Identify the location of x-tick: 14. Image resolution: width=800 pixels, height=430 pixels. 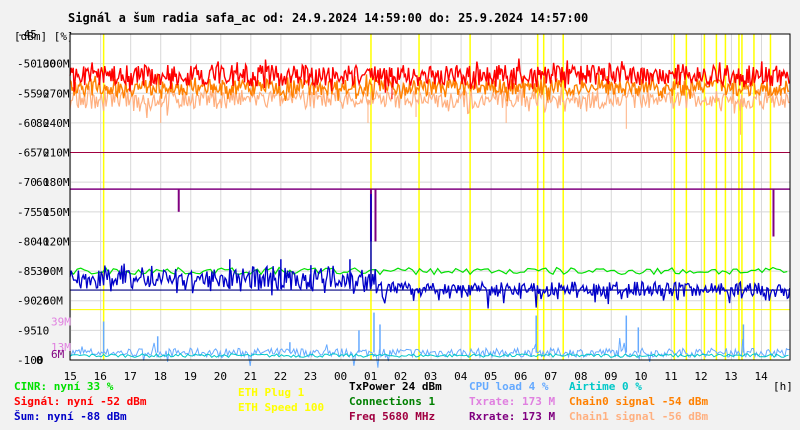
(761, 376).